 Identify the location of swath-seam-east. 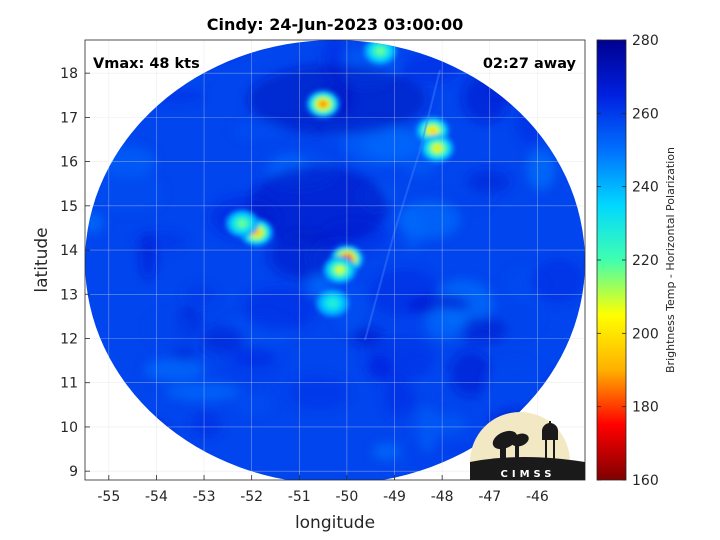
(402, 205).